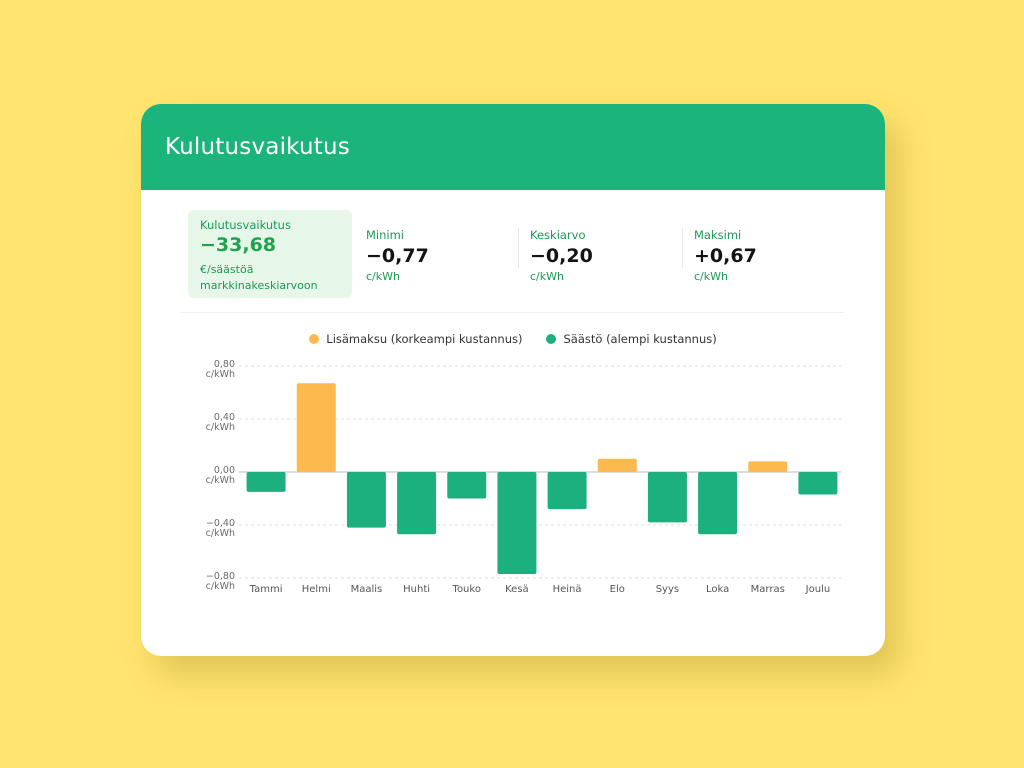  Describe the element at coordinates (617, 589) in the screenshot. I see `x-tick-label: Elo` at that location.